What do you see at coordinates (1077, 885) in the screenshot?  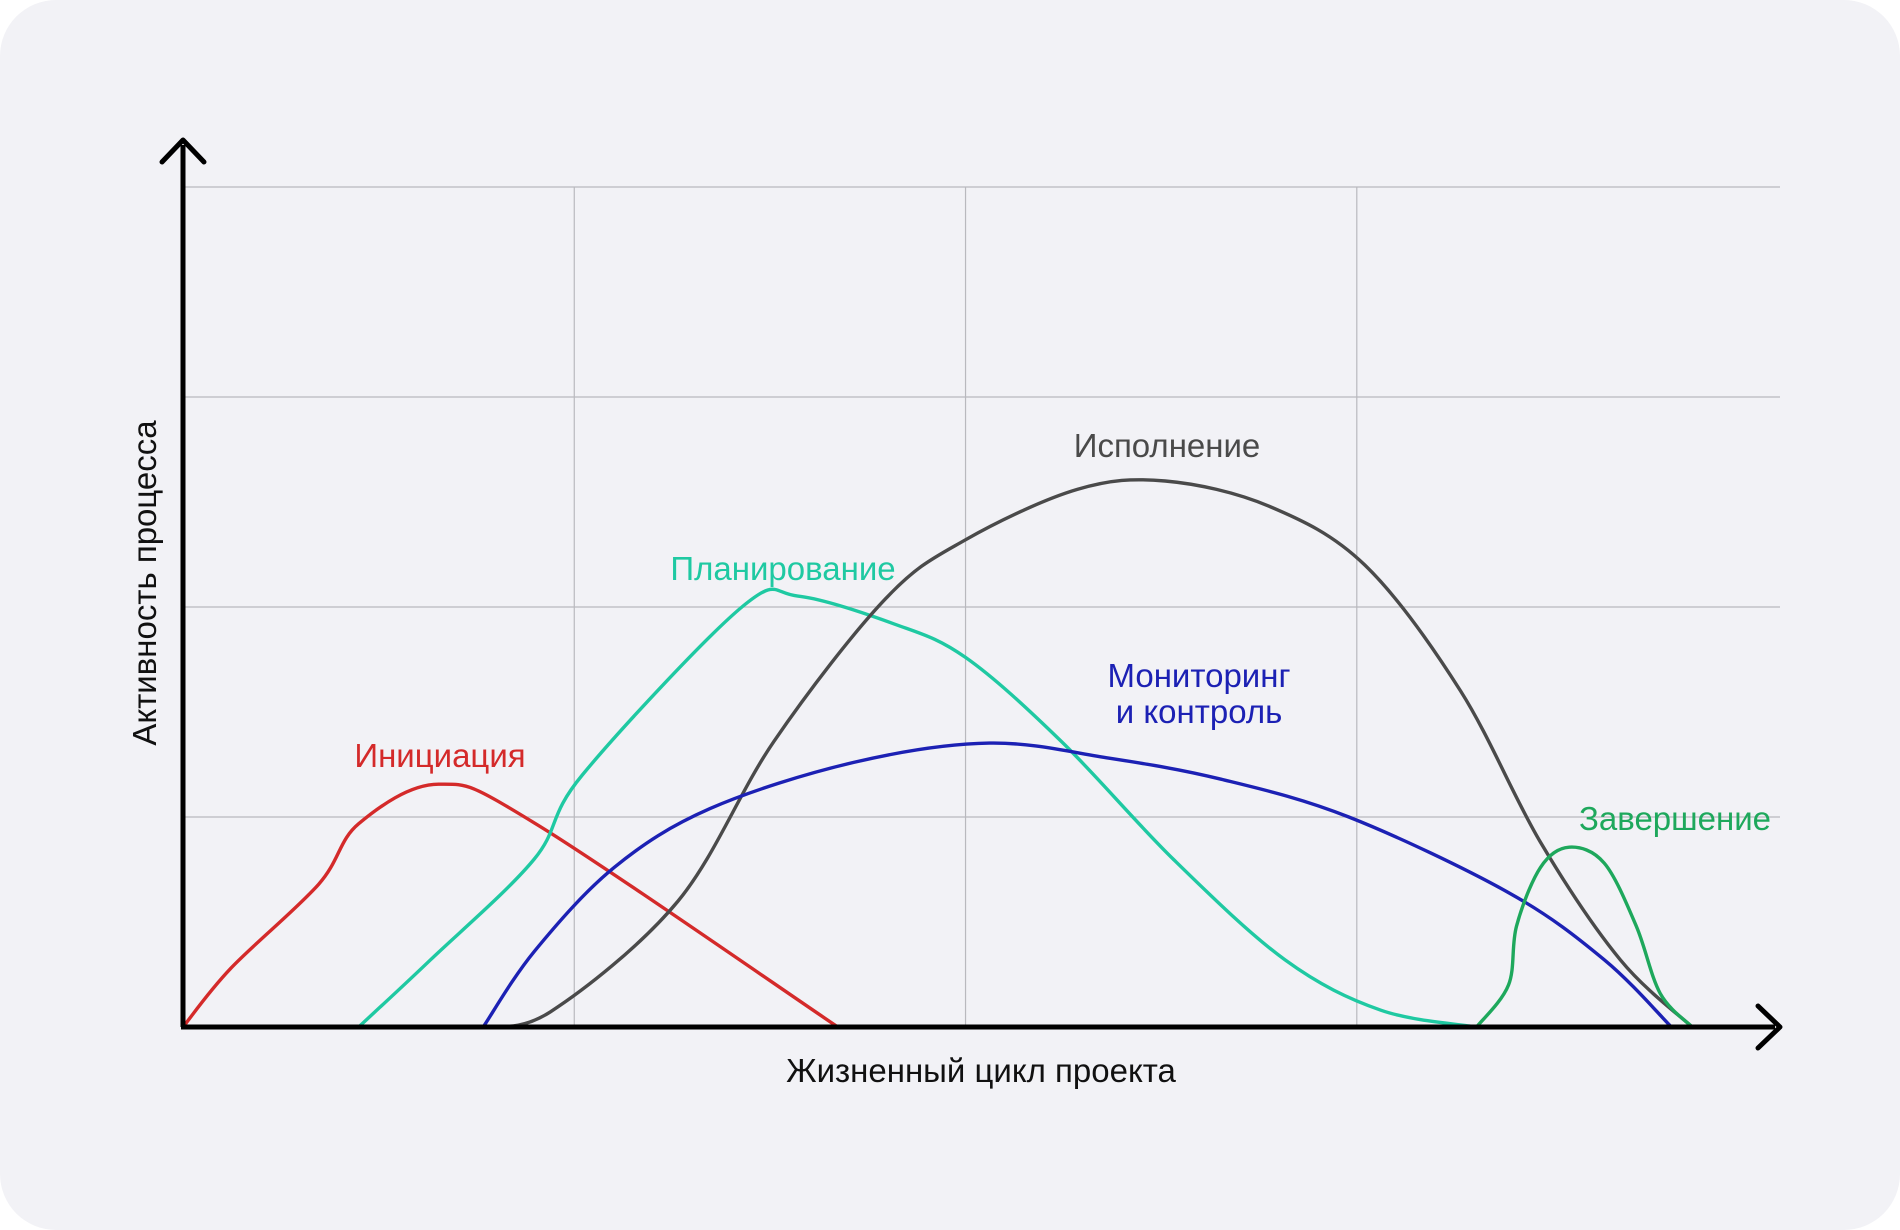 I see `series-4-curve` at bounding box center [1077, 885].